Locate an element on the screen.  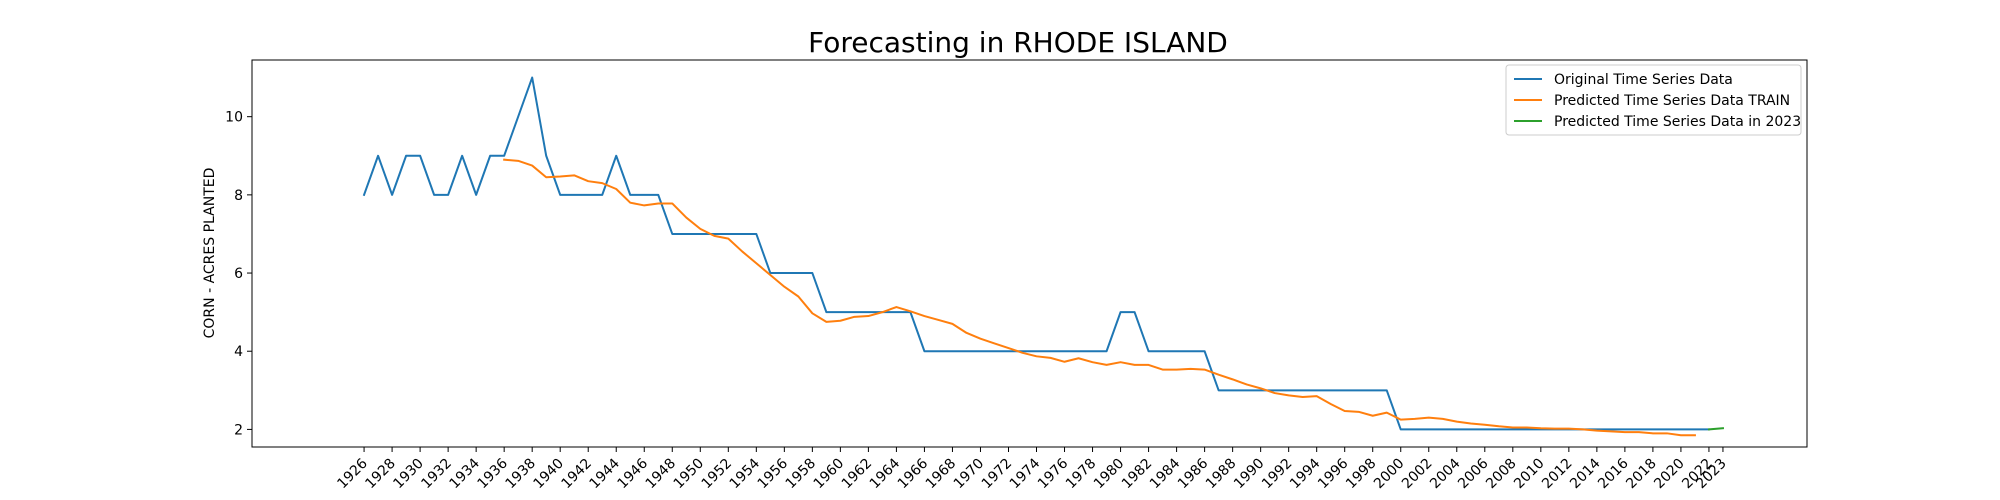
x-tick-label: 2010 is located at coordinates (1529, 474).